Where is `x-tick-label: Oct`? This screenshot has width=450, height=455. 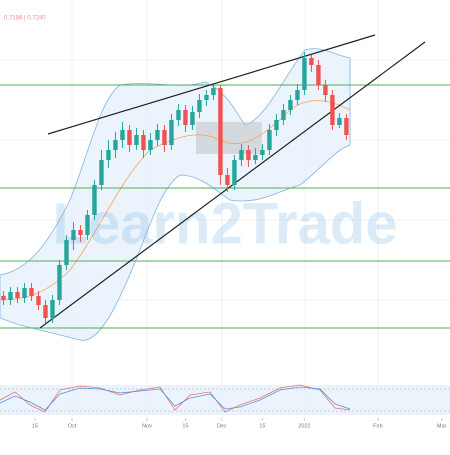
x-tick-label: Oct is located at coordinates (72, 426).